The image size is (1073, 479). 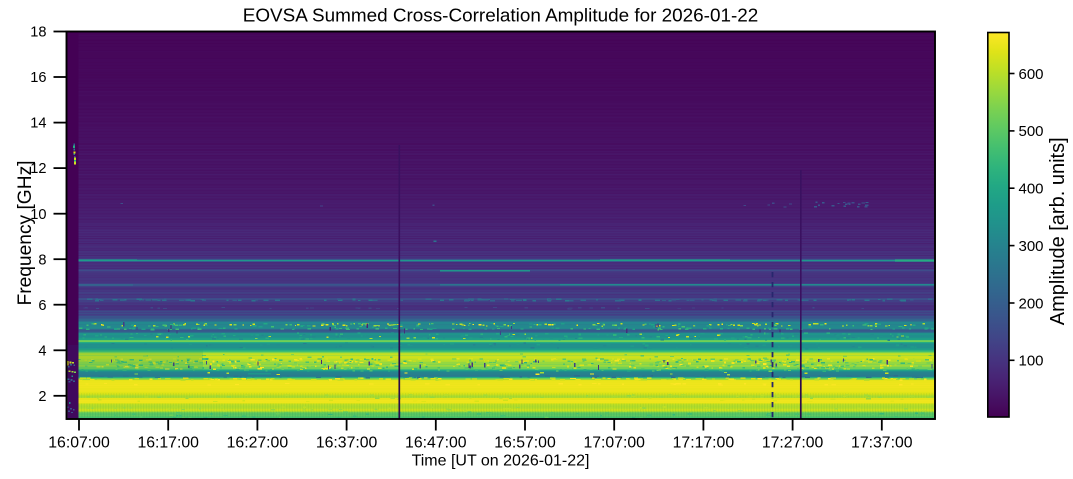 What do you see at coordinates (42, 306) in the screenshot?
I see `svg-text: 6` at bounding box center [42, 306].